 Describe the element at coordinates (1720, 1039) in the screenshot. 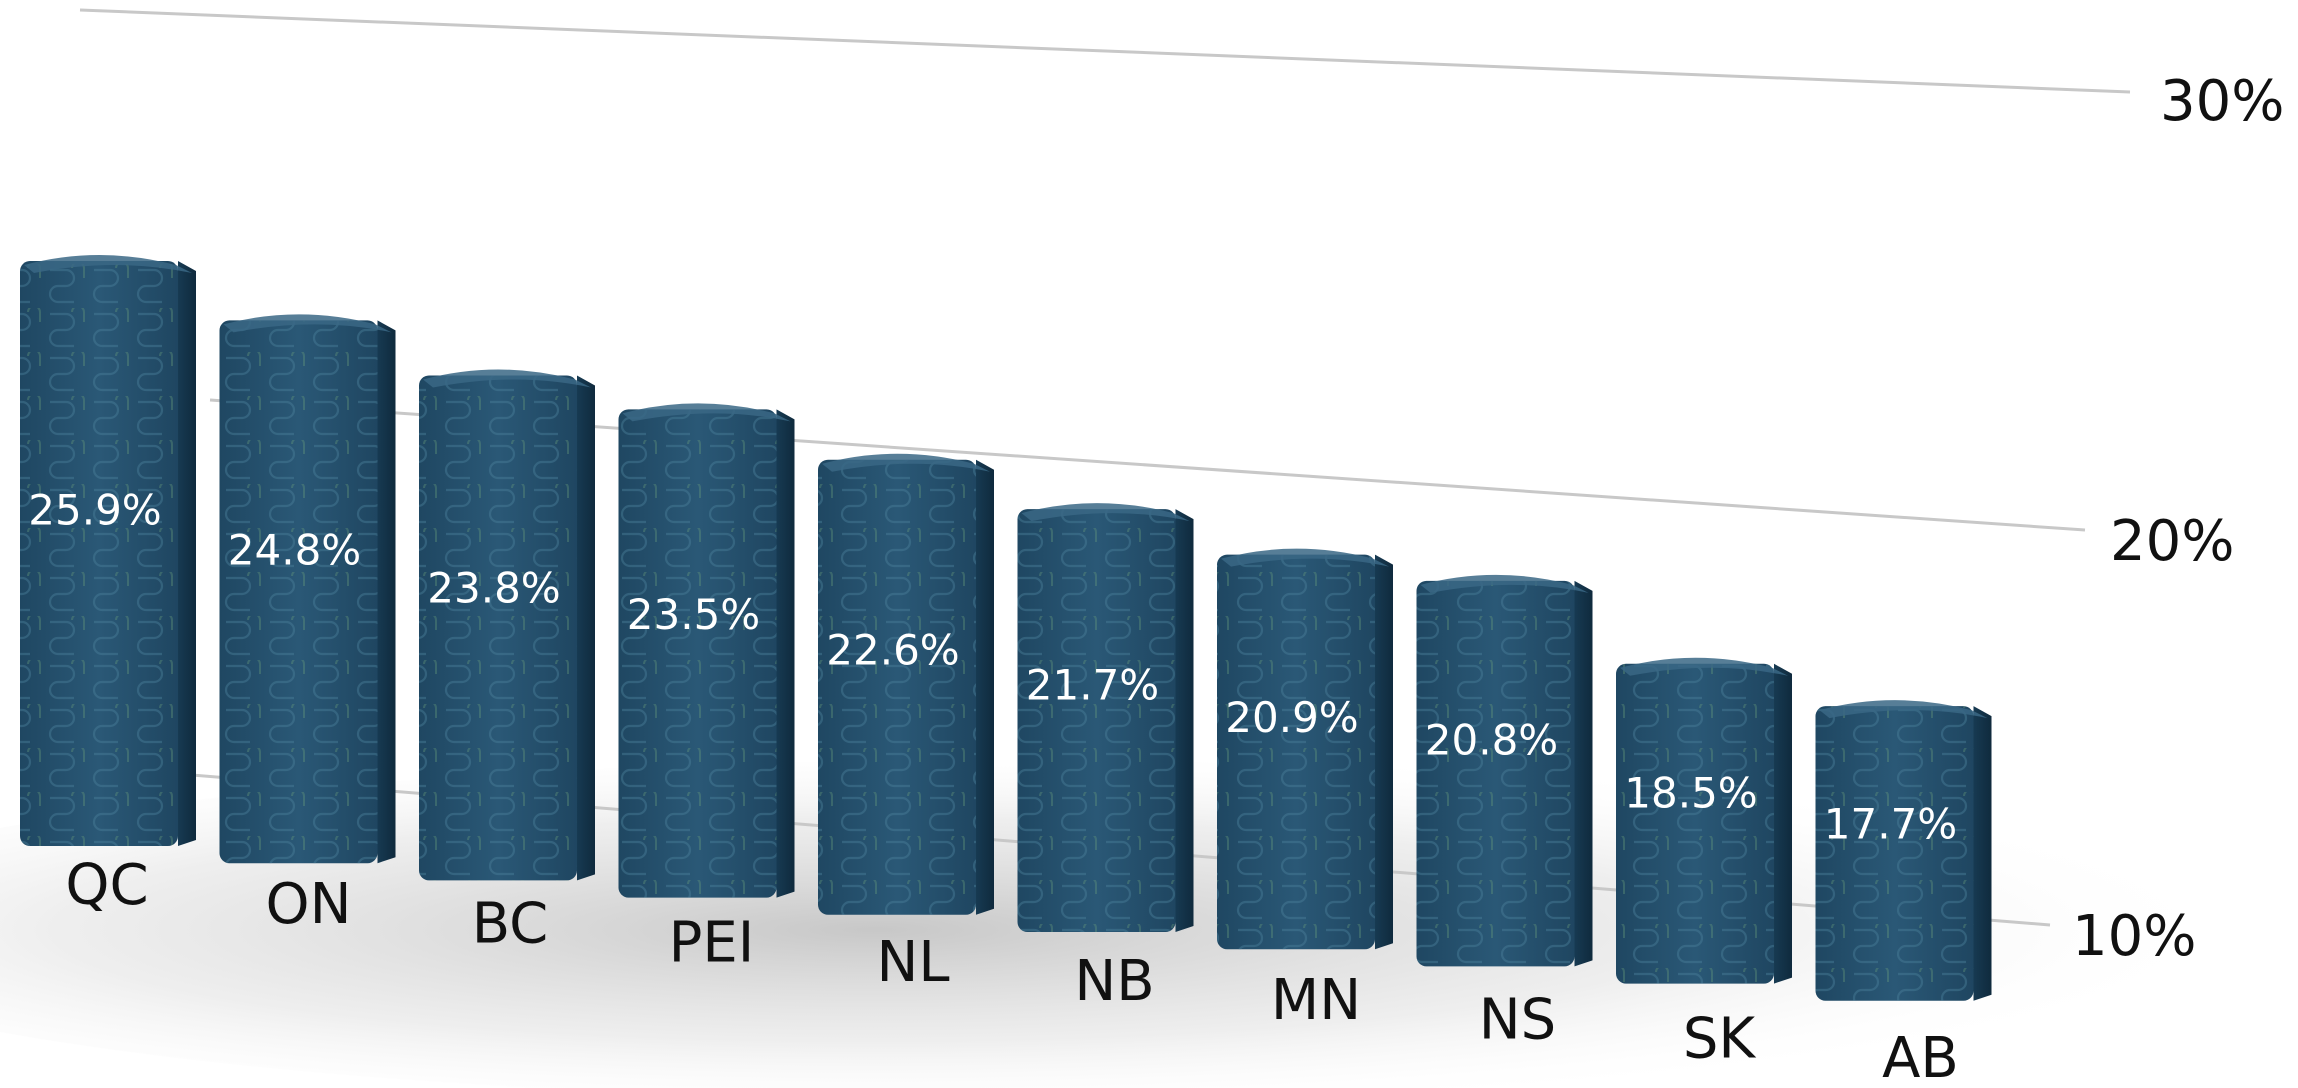

I see `category-label: SK` at that location.